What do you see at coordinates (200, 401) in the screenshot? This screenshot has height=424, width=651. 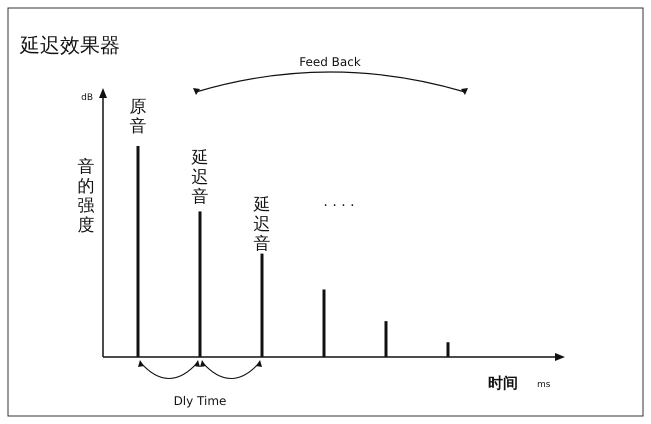 I see `annotation: Dly Time` at bounding box center [200, 401].